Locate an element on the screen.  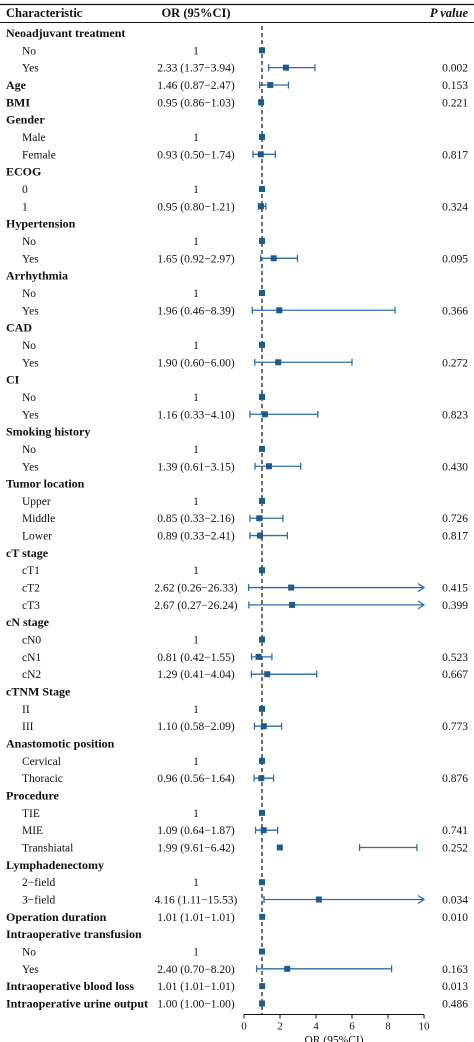
group-label: Arrhythmia is located at coordinates (37, 276).